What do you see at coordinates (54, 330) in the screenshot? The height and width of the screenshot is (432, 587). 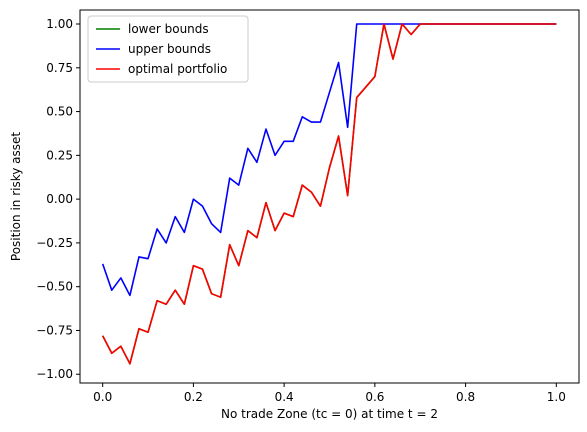 I see `y-tick-label: −0.75` at bounding box center [54, 330].